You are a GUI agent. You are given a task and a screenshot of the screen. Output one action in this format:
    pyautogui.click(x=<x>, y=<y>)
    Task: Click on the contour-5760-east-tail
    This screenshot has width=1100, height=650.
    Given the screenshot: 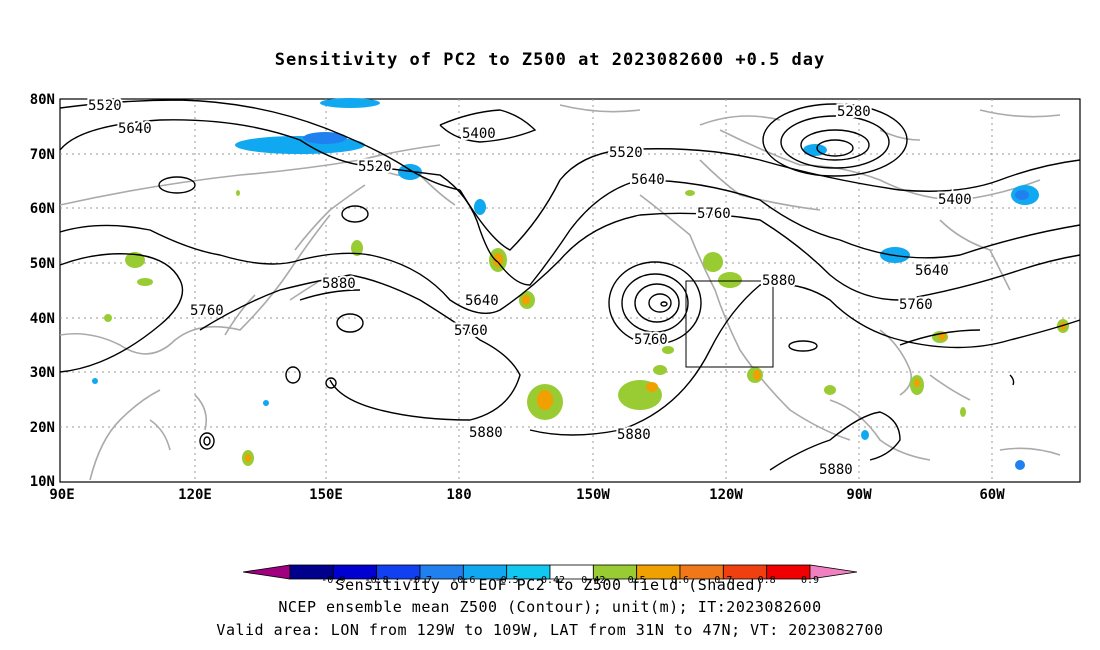 What is the action you would take?
    pyautogui.click(x=940, y=337)
    